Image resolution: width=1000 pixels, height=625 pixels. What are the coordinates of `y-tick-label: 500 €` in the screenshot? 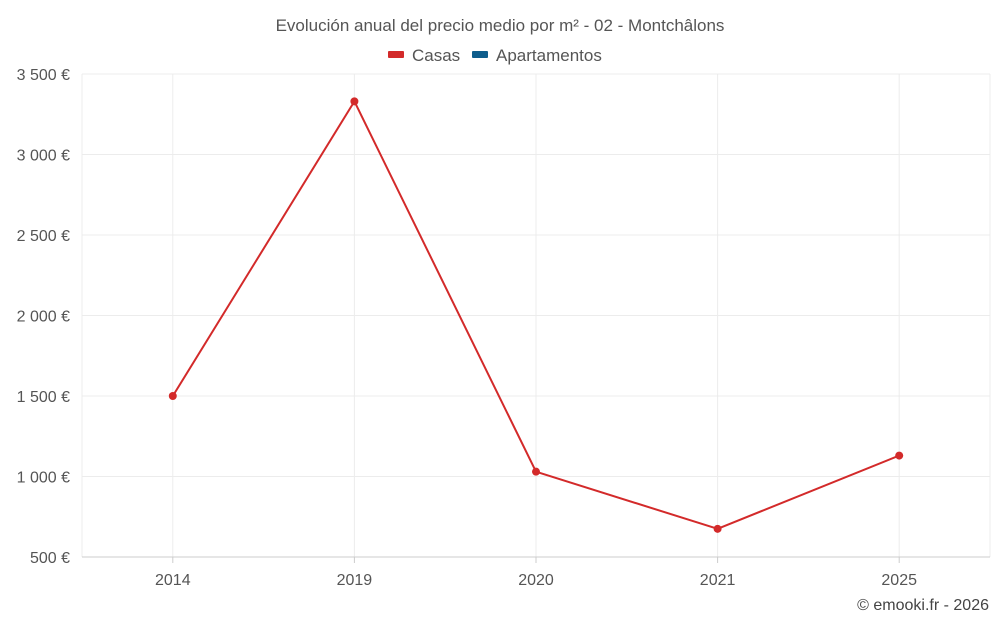 It's located at (50, 558).